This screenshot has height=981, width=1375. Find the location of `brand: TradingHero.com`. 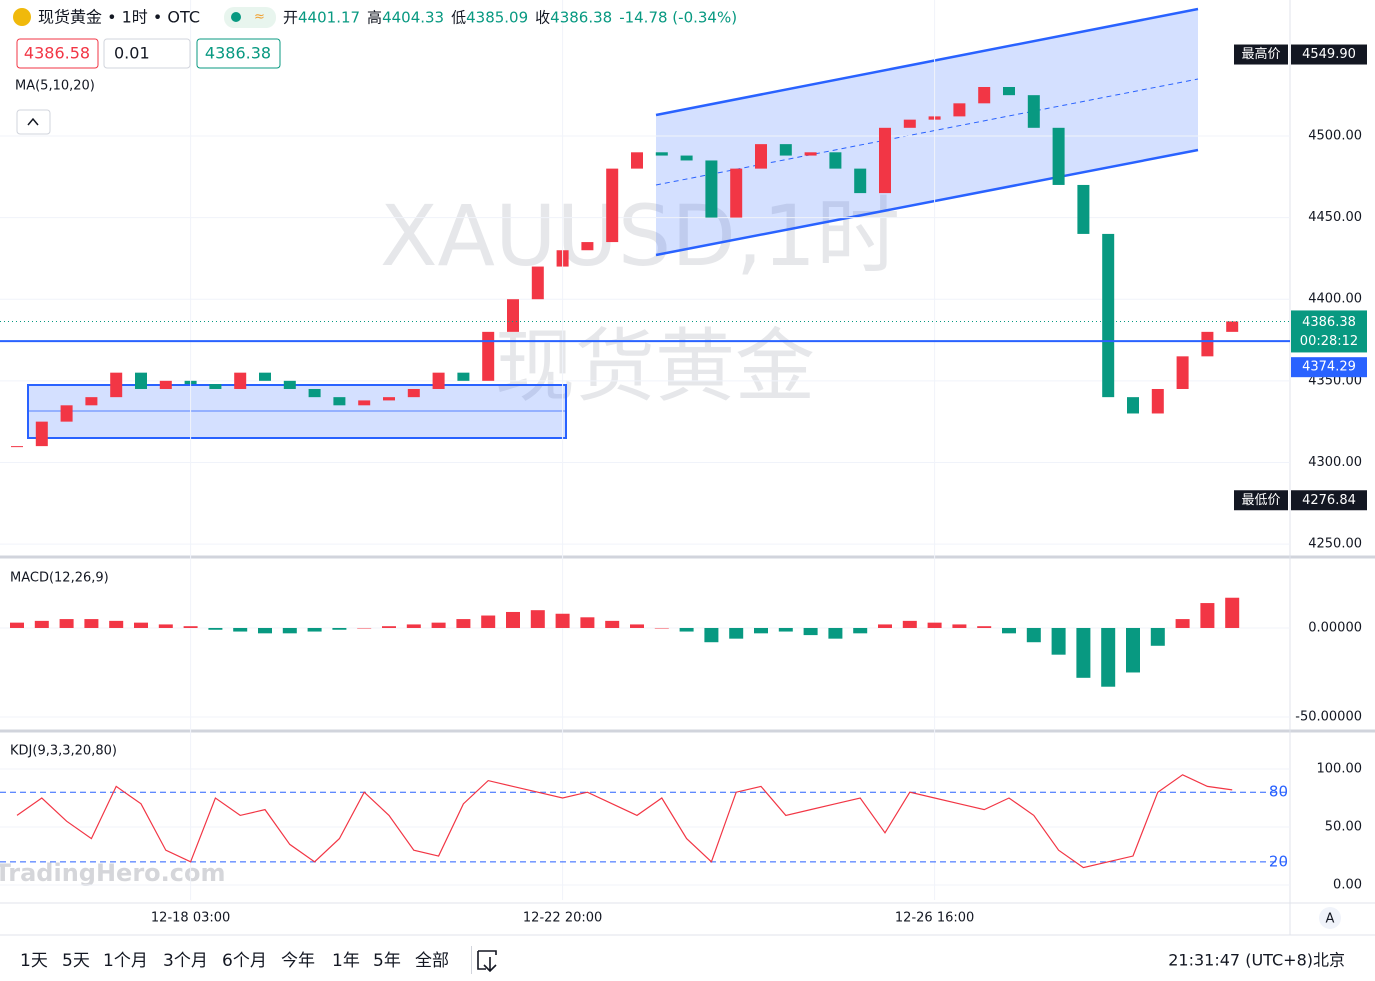

brand: TradingHero.com is located at coordinates (112, 873).